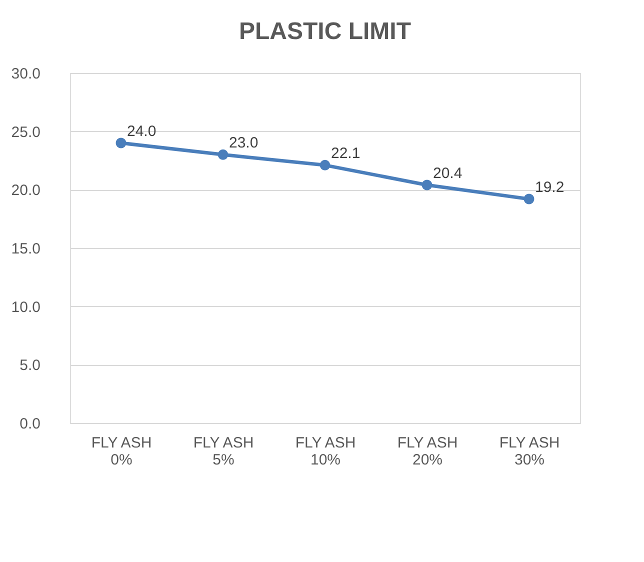  What do you see at coordinates (30, 424) in the screenshot?
I see `y-tick-label: 0.0` at bounding box center [30, 424].